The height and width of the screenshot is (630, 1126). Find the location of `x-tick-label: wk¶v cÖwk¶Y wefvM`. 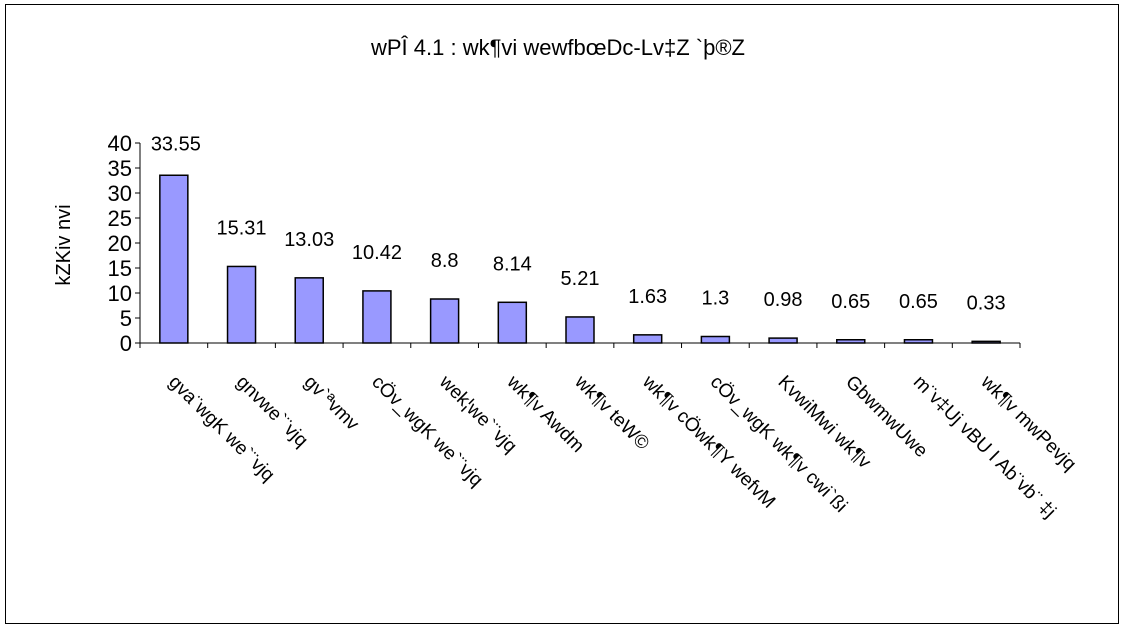

x-tick-label: wk¶v cÖwk¶Y wefvM is located at coordinates (708, 442).